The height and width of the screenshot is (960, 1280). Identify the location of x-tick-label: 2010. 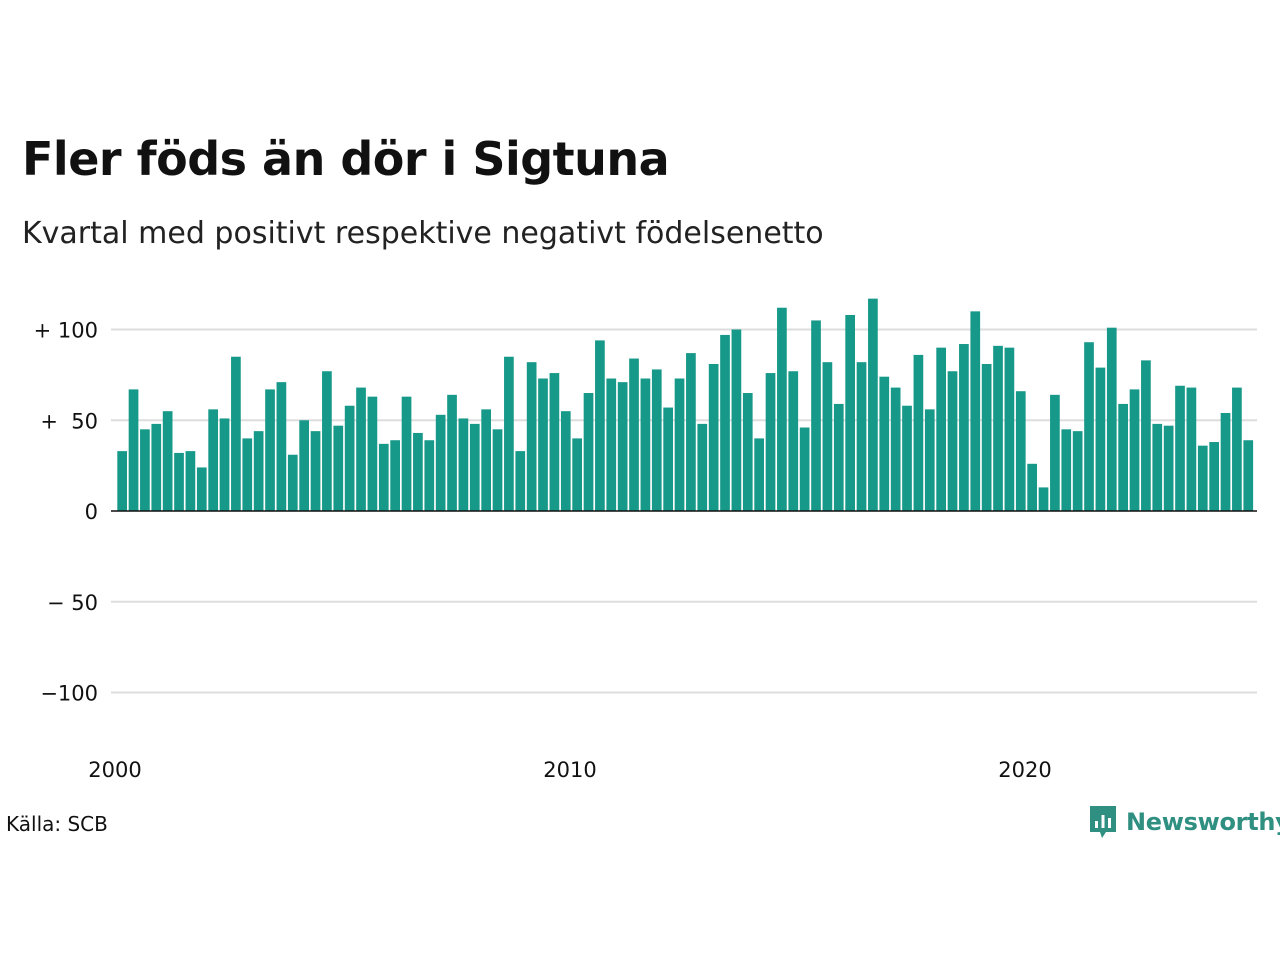
(569, 770).